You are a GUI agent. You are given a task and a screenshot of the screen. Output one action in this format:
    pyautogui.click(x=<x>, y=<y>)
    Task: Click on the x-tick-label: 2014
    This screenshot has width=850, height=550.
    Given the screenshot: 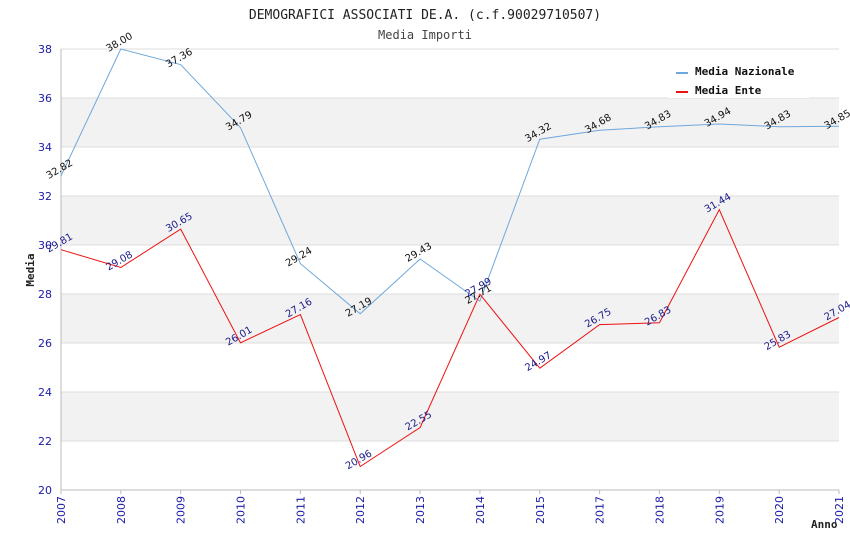 What is the action you would take?
    pyautogui.click(x=480, y=510)
    